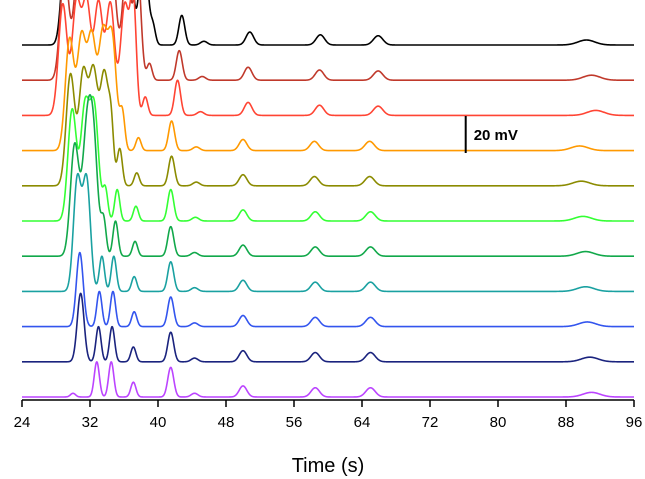  I want to click on x-tick-label-6: 72, so click(430, 422).